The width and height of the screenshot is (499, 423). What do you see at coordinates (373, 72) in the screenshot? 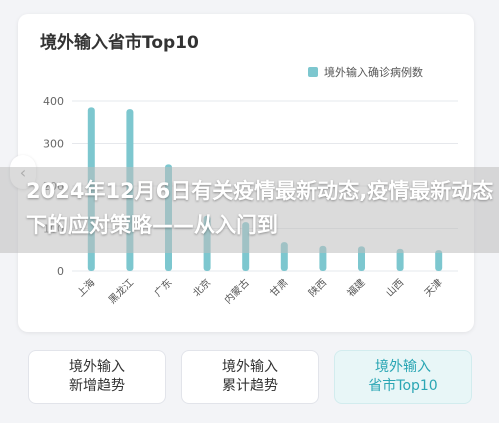
I see `legend-label: 境外输入确诊病例数` at bounding box center [373, 72].